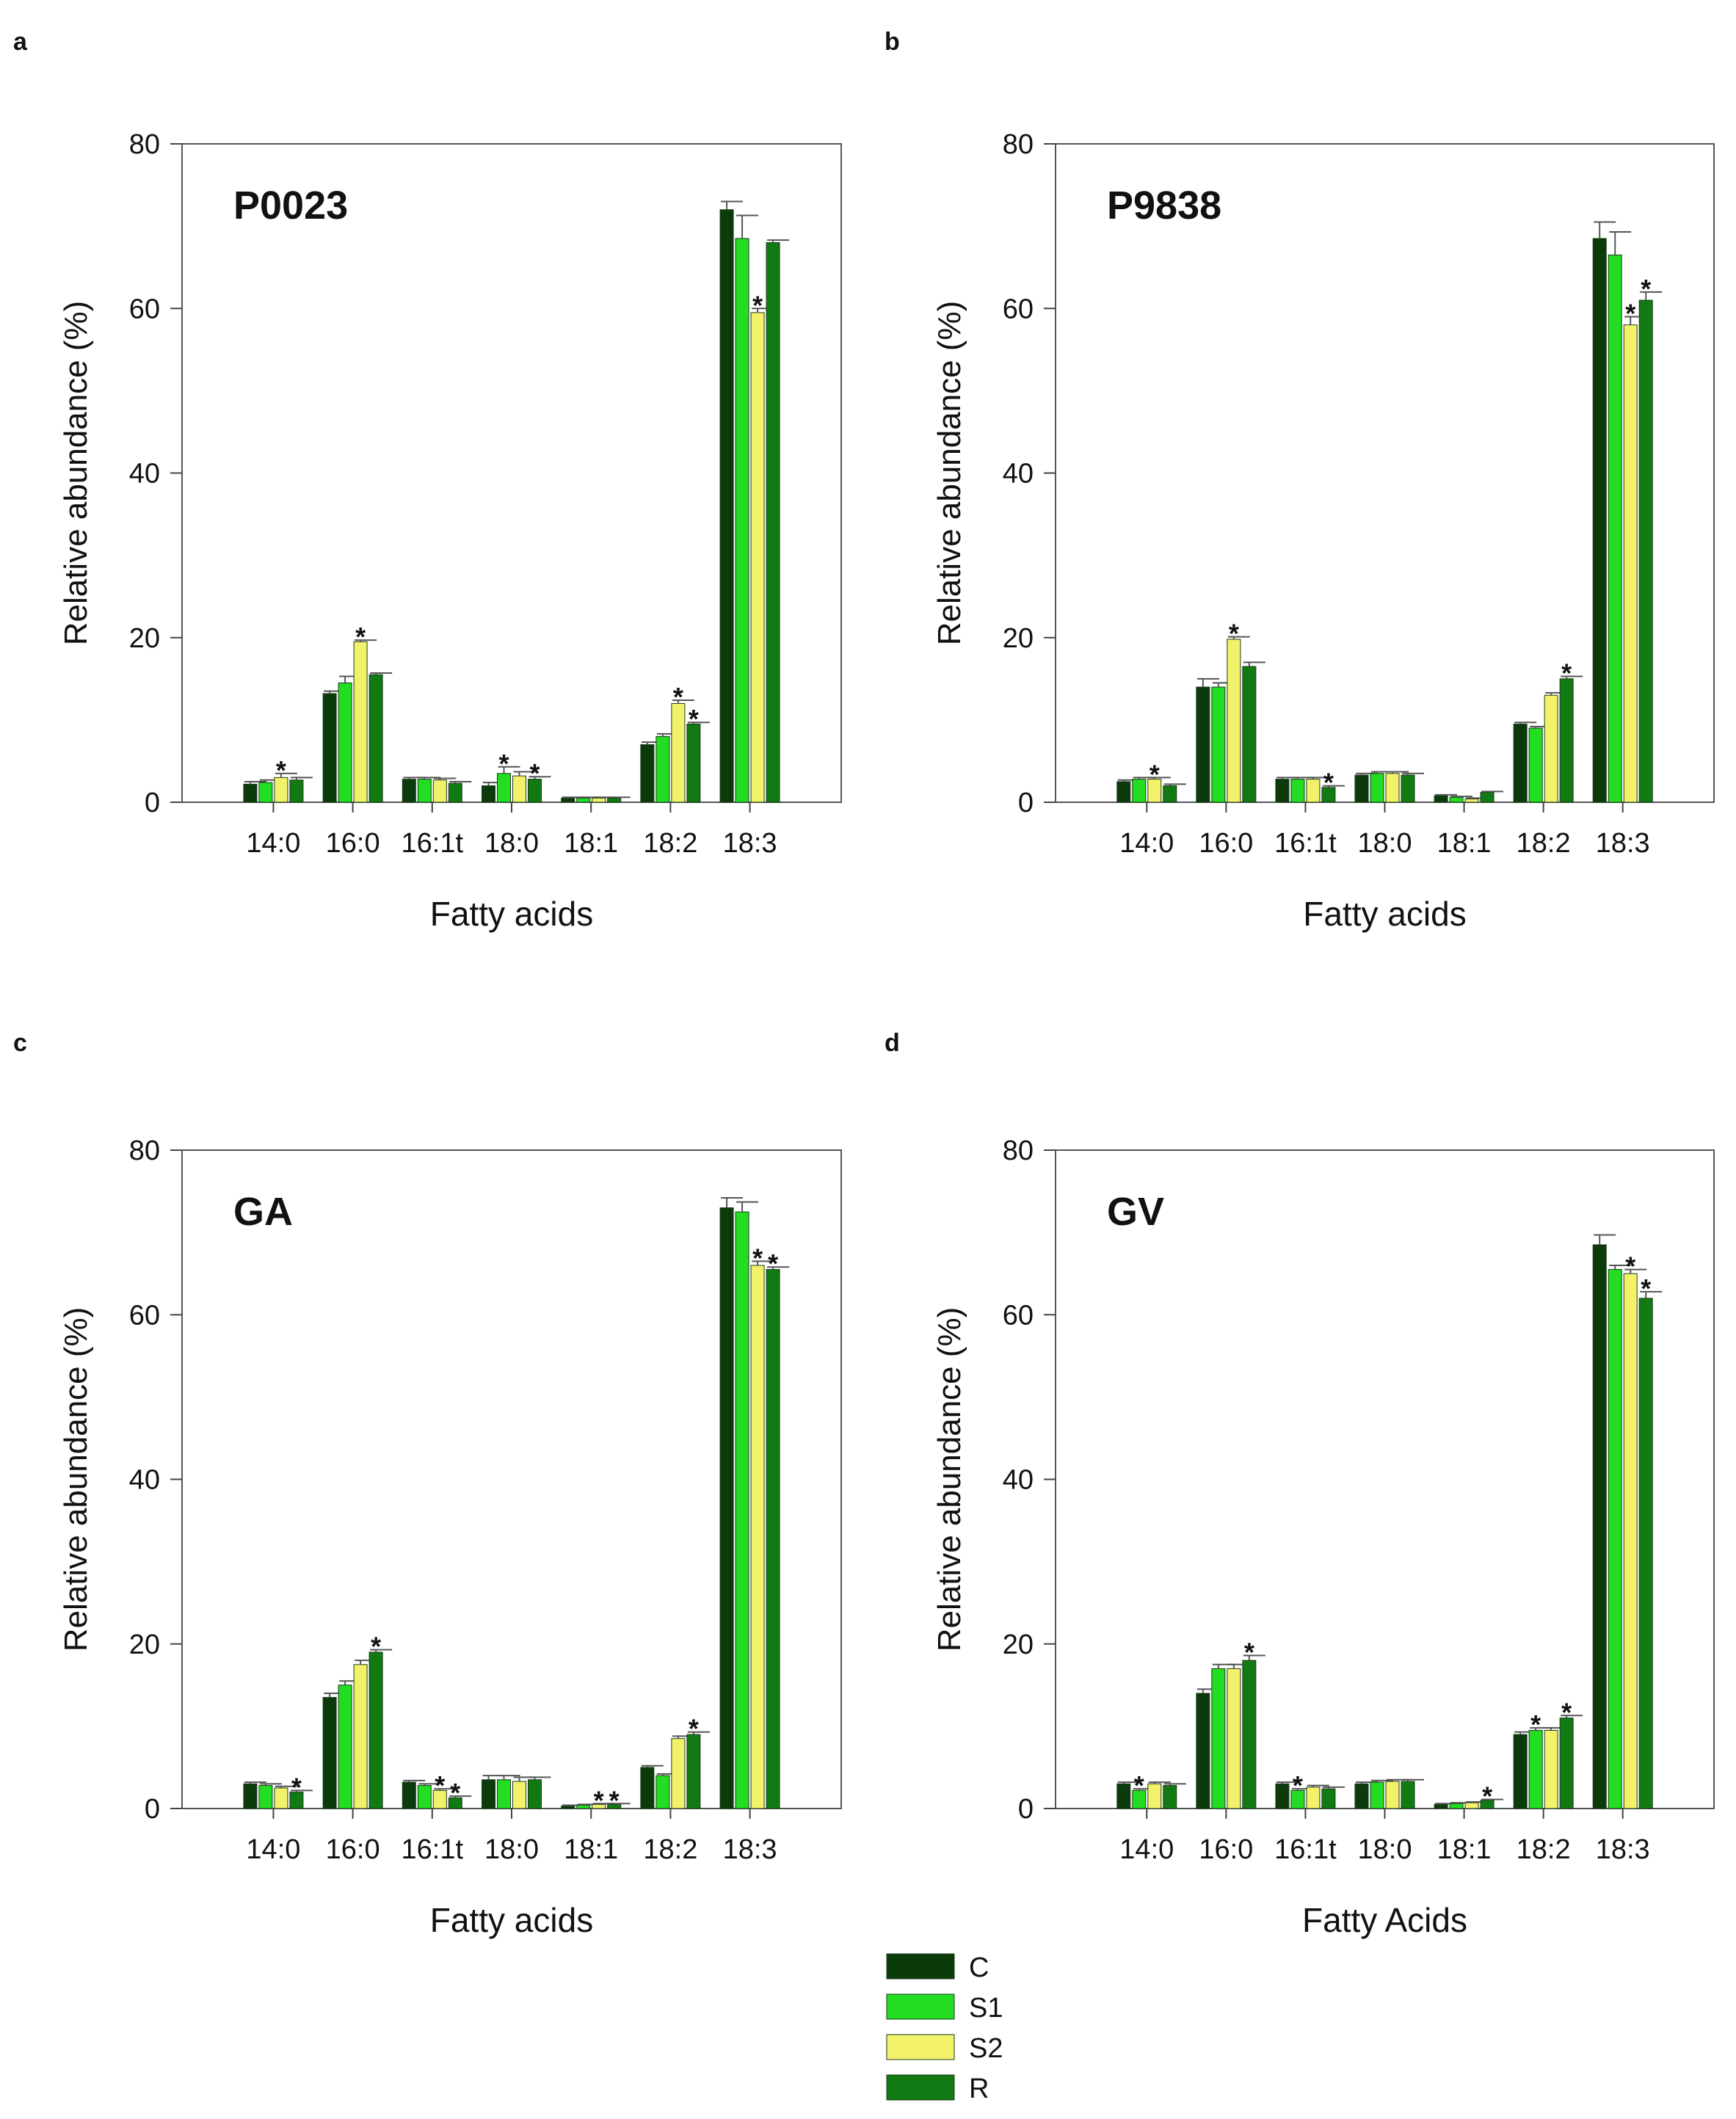  I want to click on x-tick-label: 18:1, so click(1464, 1849).